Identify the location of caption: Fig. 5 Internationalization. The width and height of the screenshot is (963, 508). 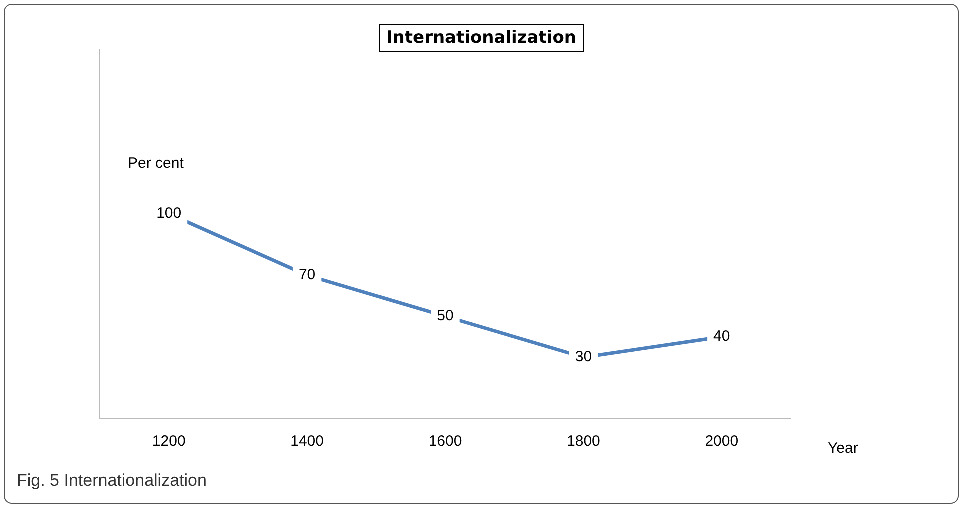
(112, 481).